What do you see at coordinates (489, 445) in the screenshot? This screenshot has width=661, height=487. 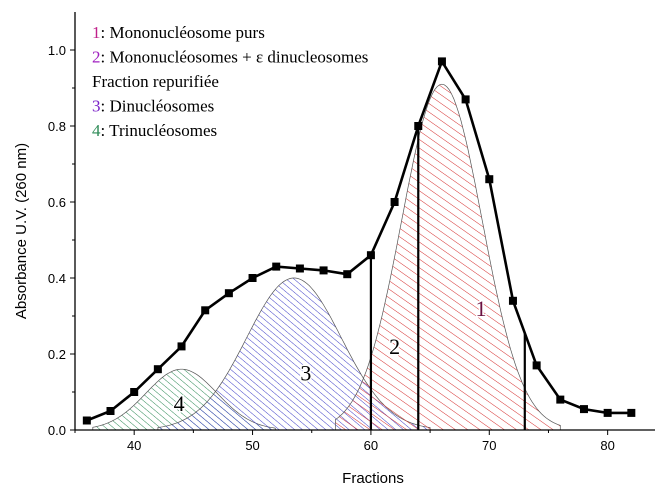 I see `x-tick-label: 70` at bounding box center [489, 445].